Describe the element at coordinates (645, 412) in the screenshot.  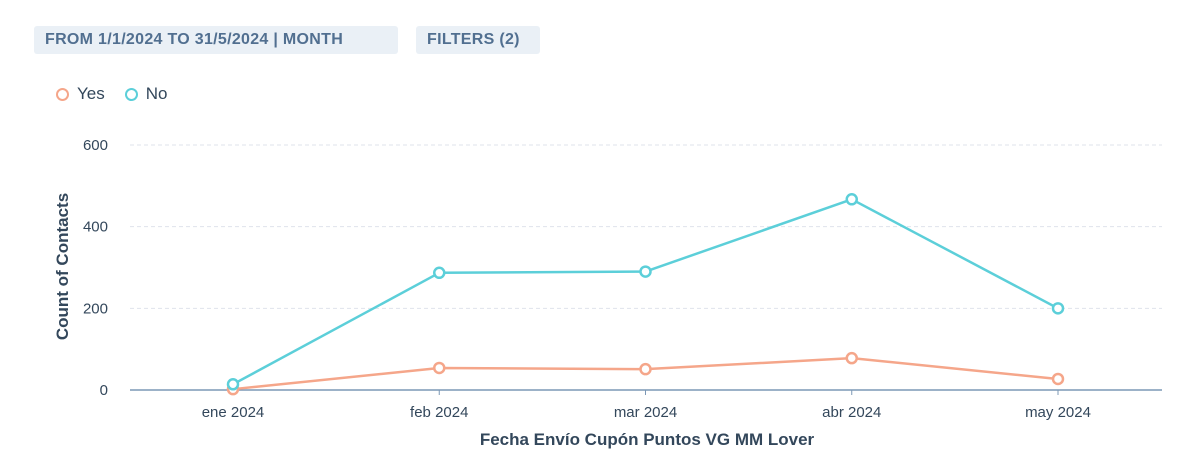
I see `x-tick-label: mar 2024` at that location.